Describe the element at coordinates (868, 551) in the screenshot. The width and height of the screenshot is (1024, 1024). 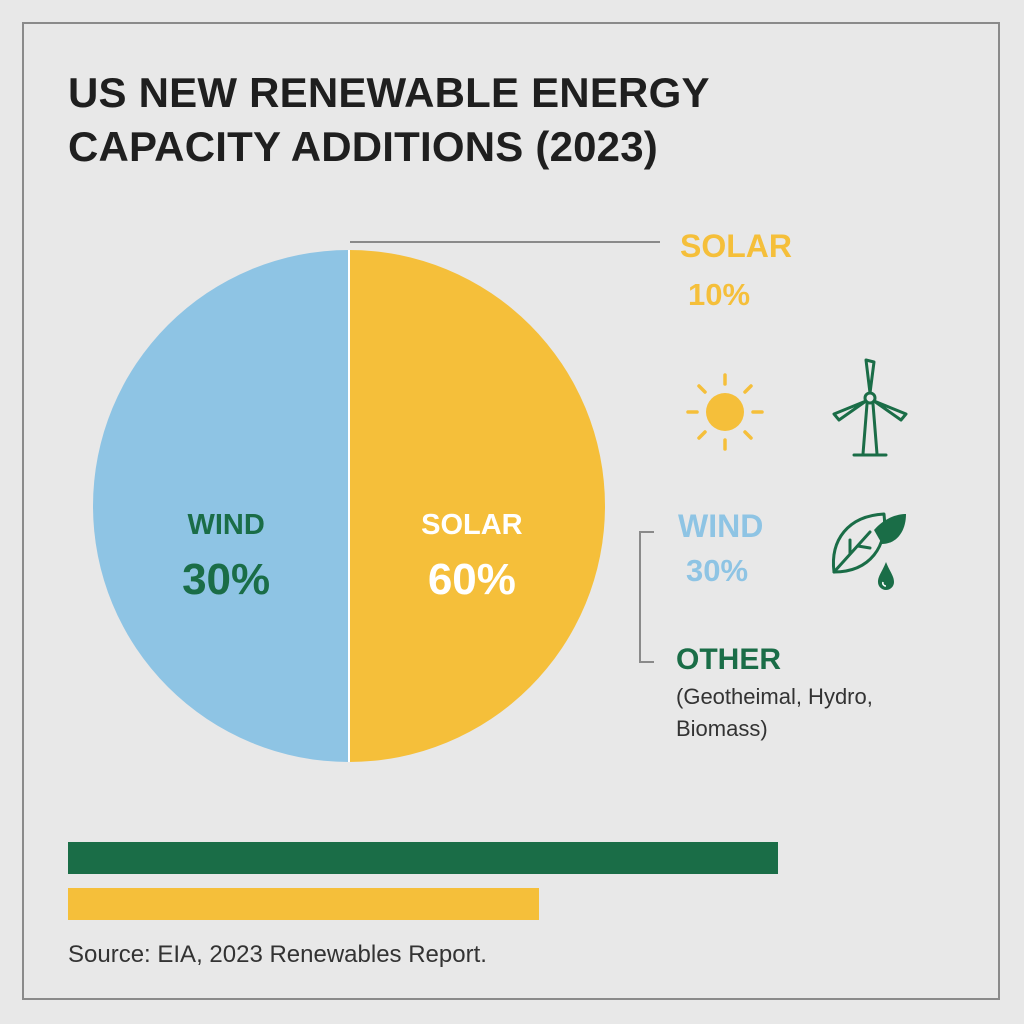
I see `leaf-drop-icon` at that location.